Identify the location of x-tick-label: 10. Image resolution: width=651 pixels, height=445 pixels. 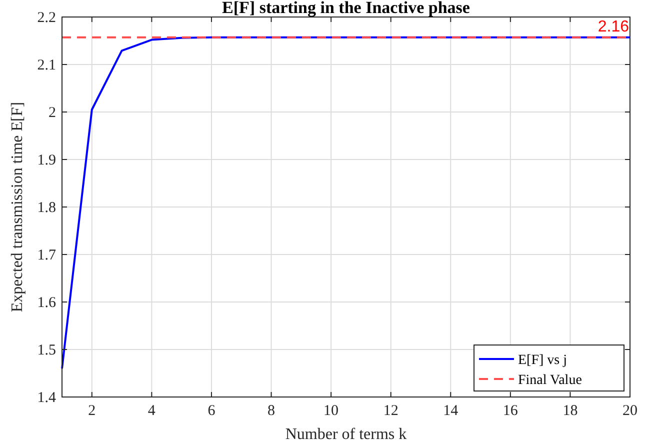
(331, 411).